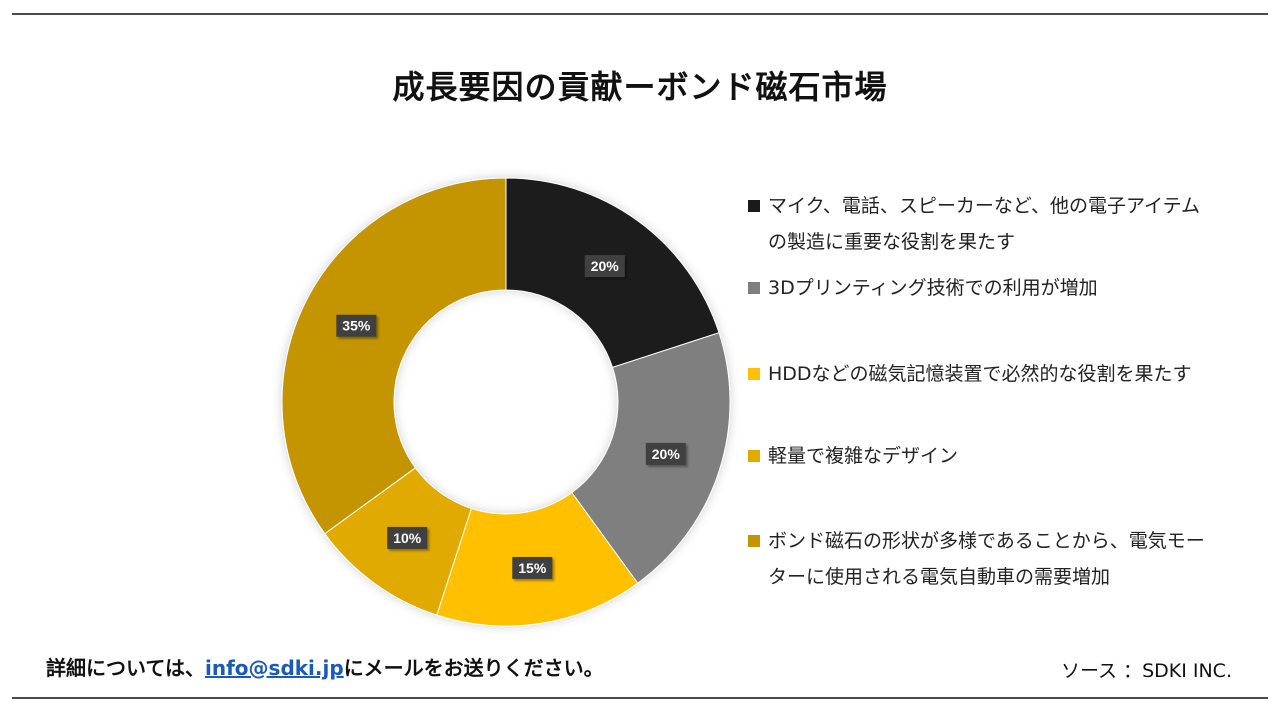 This screenshot has height=720, width=1280. I want to click on contact-note: 詳細については、info@sdki.jpにメールをお送りください。, so click(325, 666).